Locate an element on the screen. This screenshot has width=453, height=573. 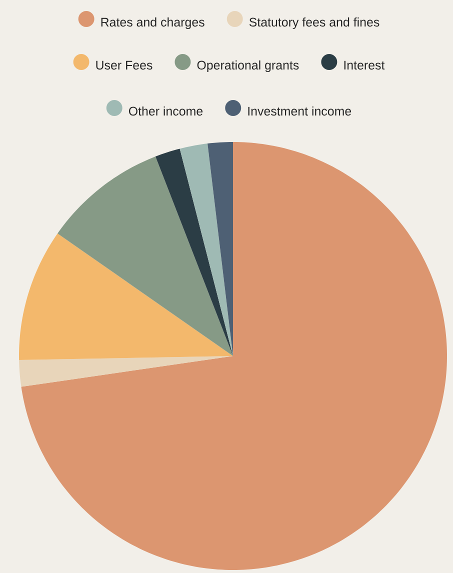
legend-label: User Fees is located at coordinates (124, 65).